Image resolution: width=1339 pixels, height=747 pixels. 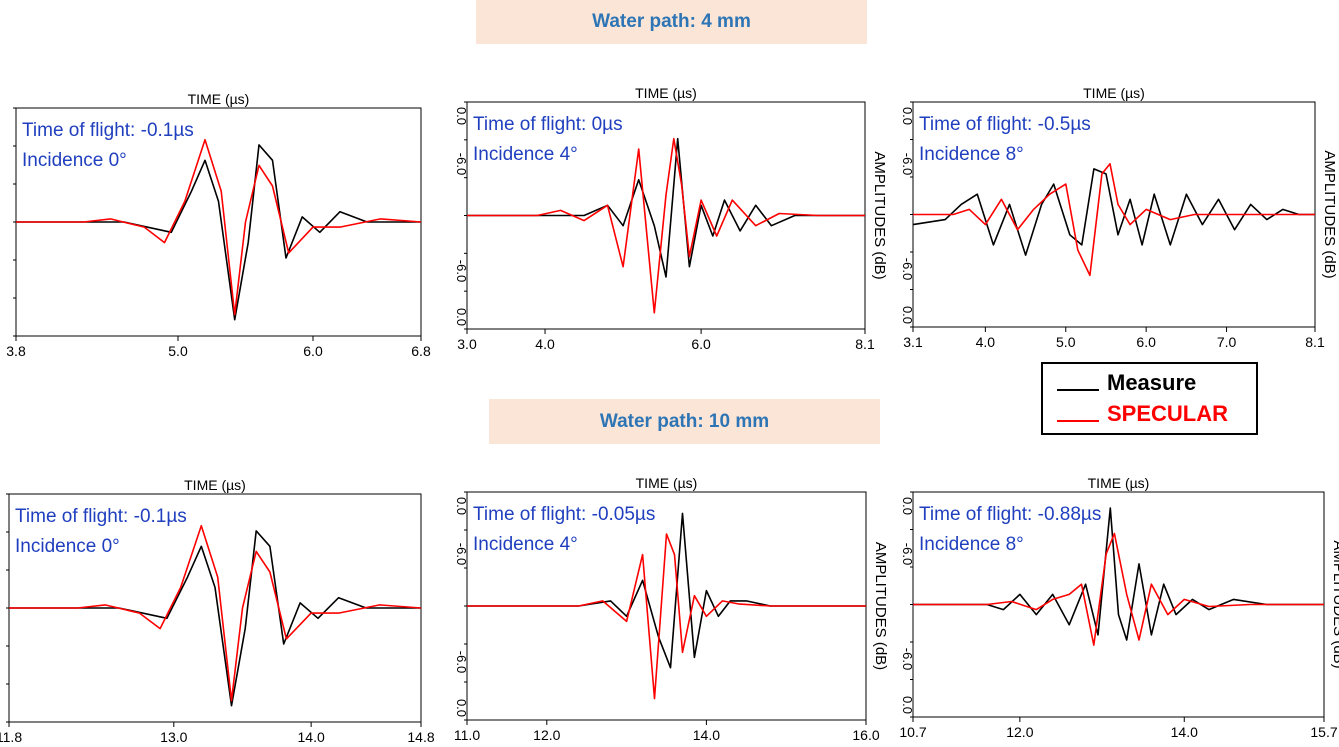 I want to click on x-tick-label: 13.0, so click(x=173, y=737).